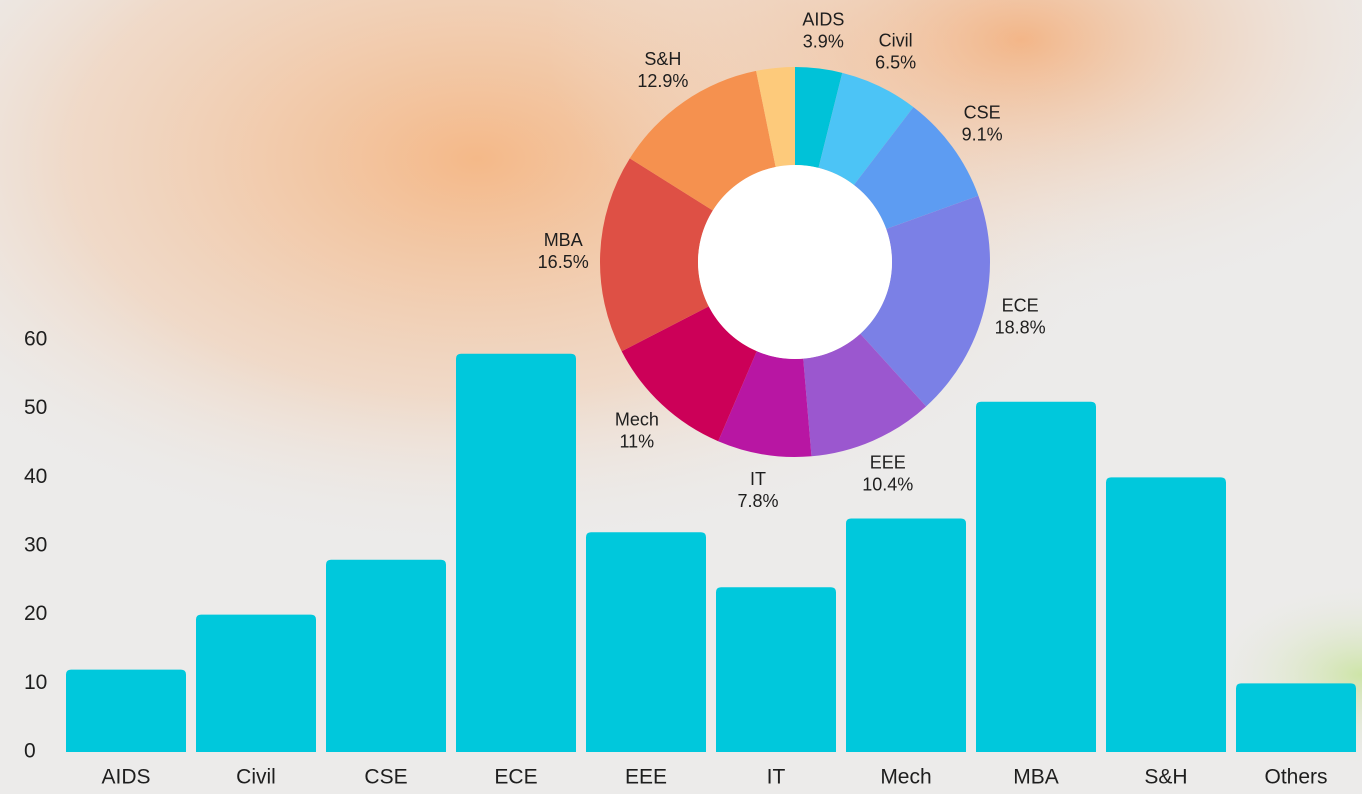 Image resolution: width=1362 pixels, height=794 pixels. I want to click on slice-label: IT, so click(758, 479).